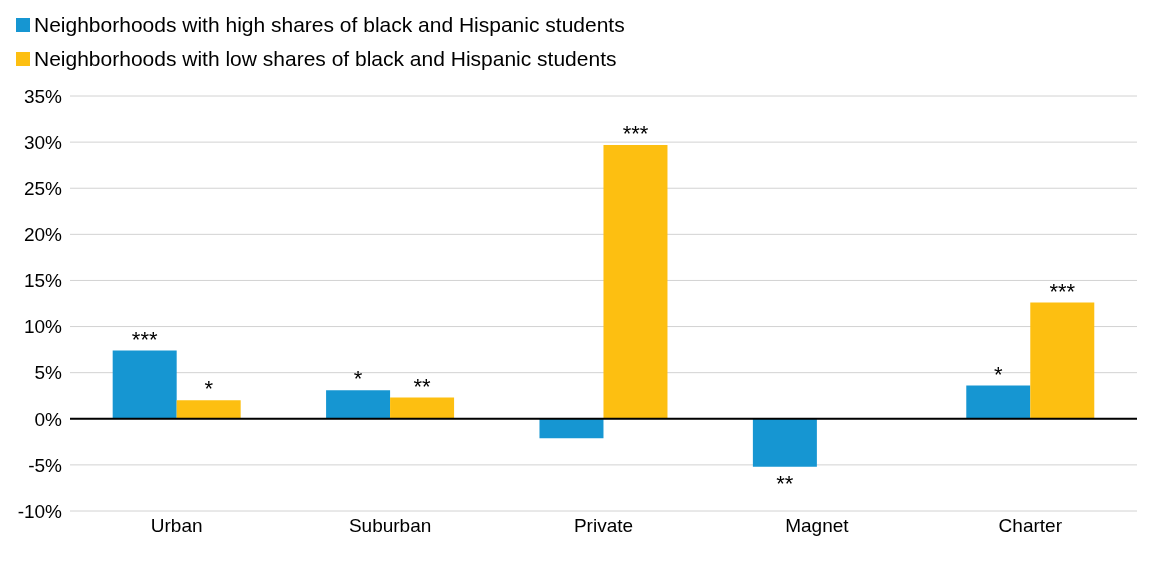  I want to click on y-tick-label: -5%, so click(45, 465).